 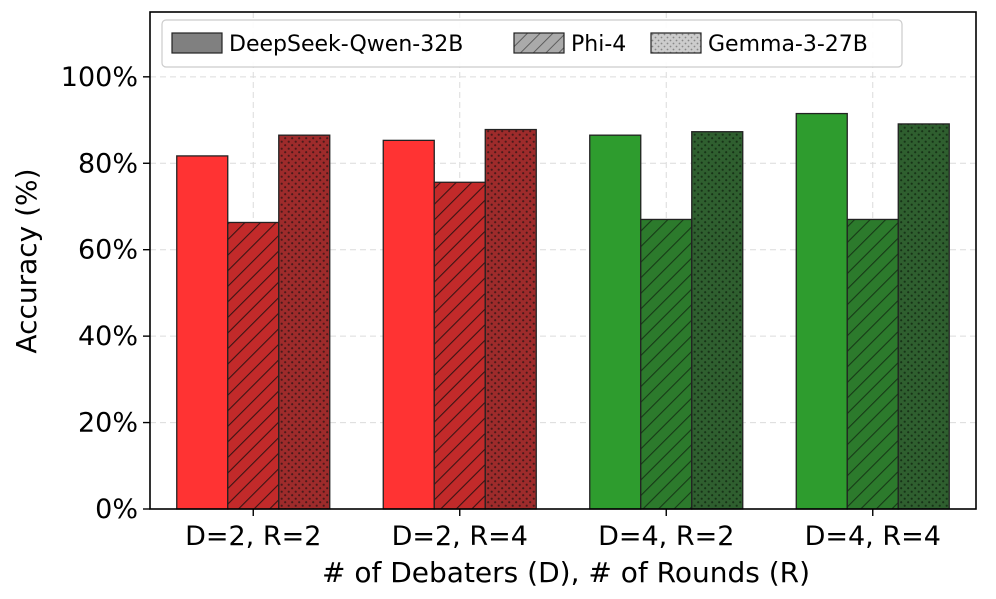 What do you see at coordinates (108, 163) in the screenshot?
I see `y-tick-label: 80%` at bounding box center [108, 163].